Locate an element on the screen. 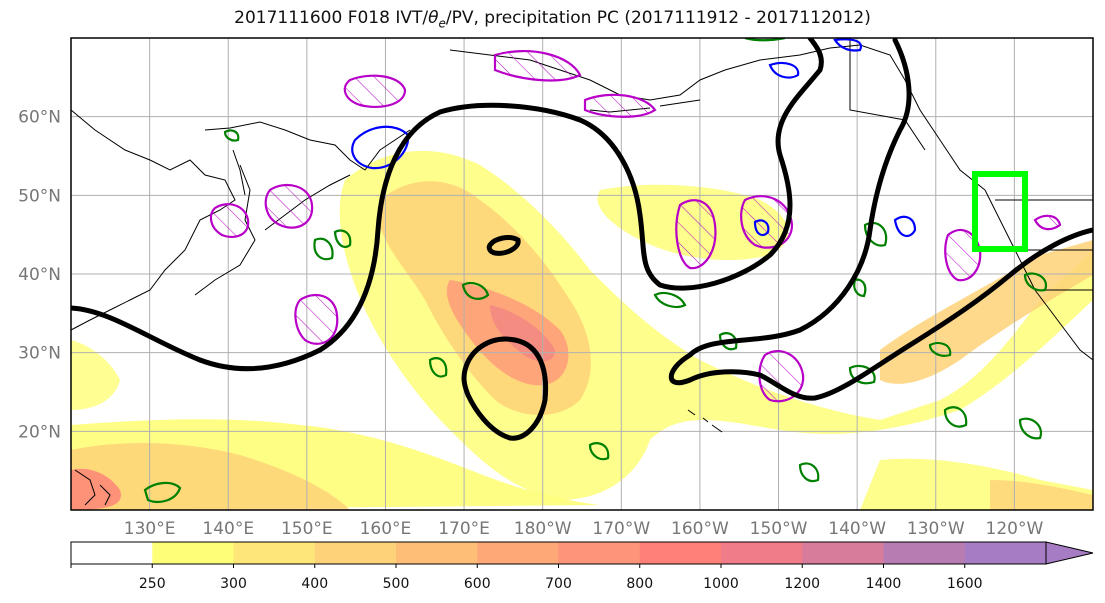  colorbar: 250 300 400 500 600 700 800 1000 1200 1400 1600 is located at coordinates (582, 566).